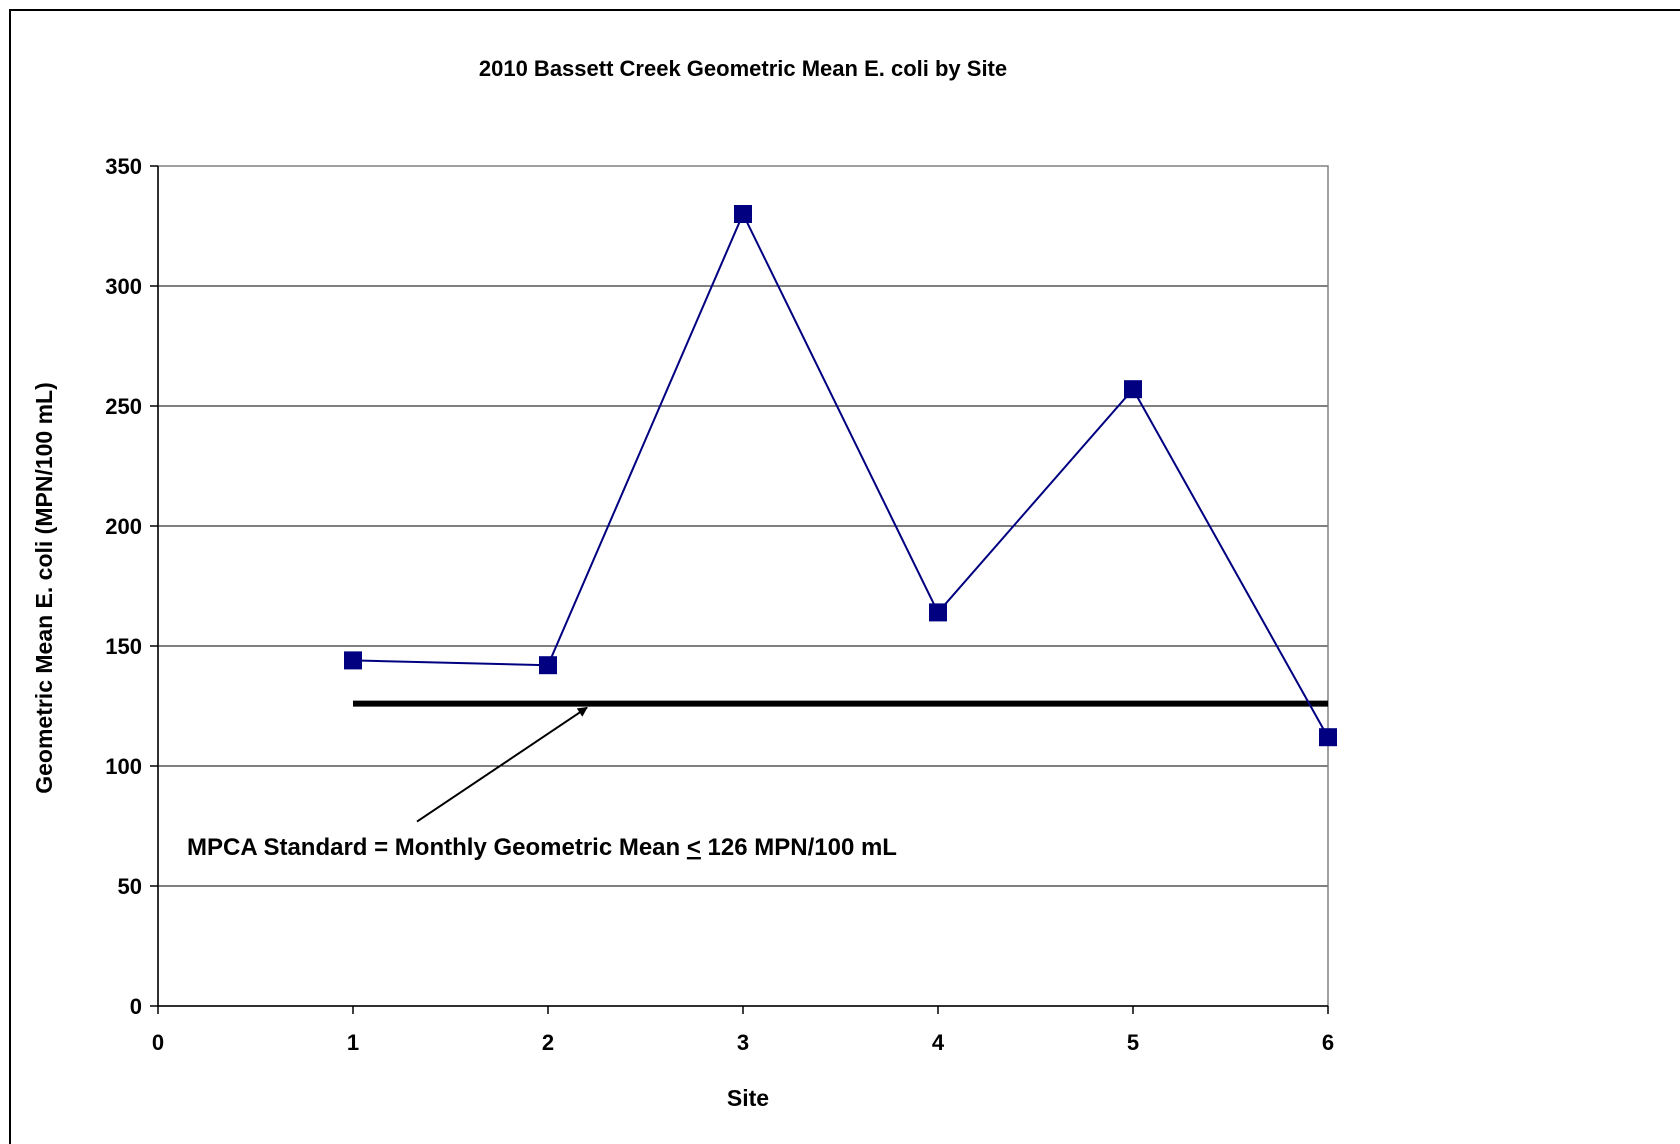 Image resolution: width=1680 pixels, height=1144 pixels. I want to click on y-tick-label-0: 0, so click(136, 1006).